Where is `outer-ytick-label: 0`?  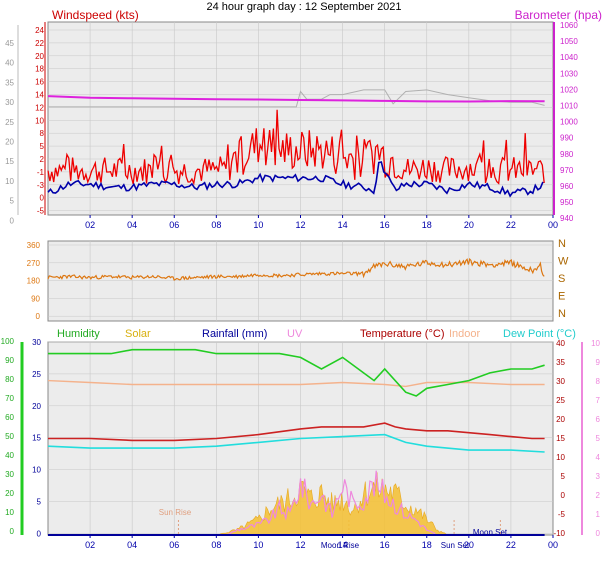
outer-ytick-label: 0 is located at coordinates (12, 220).